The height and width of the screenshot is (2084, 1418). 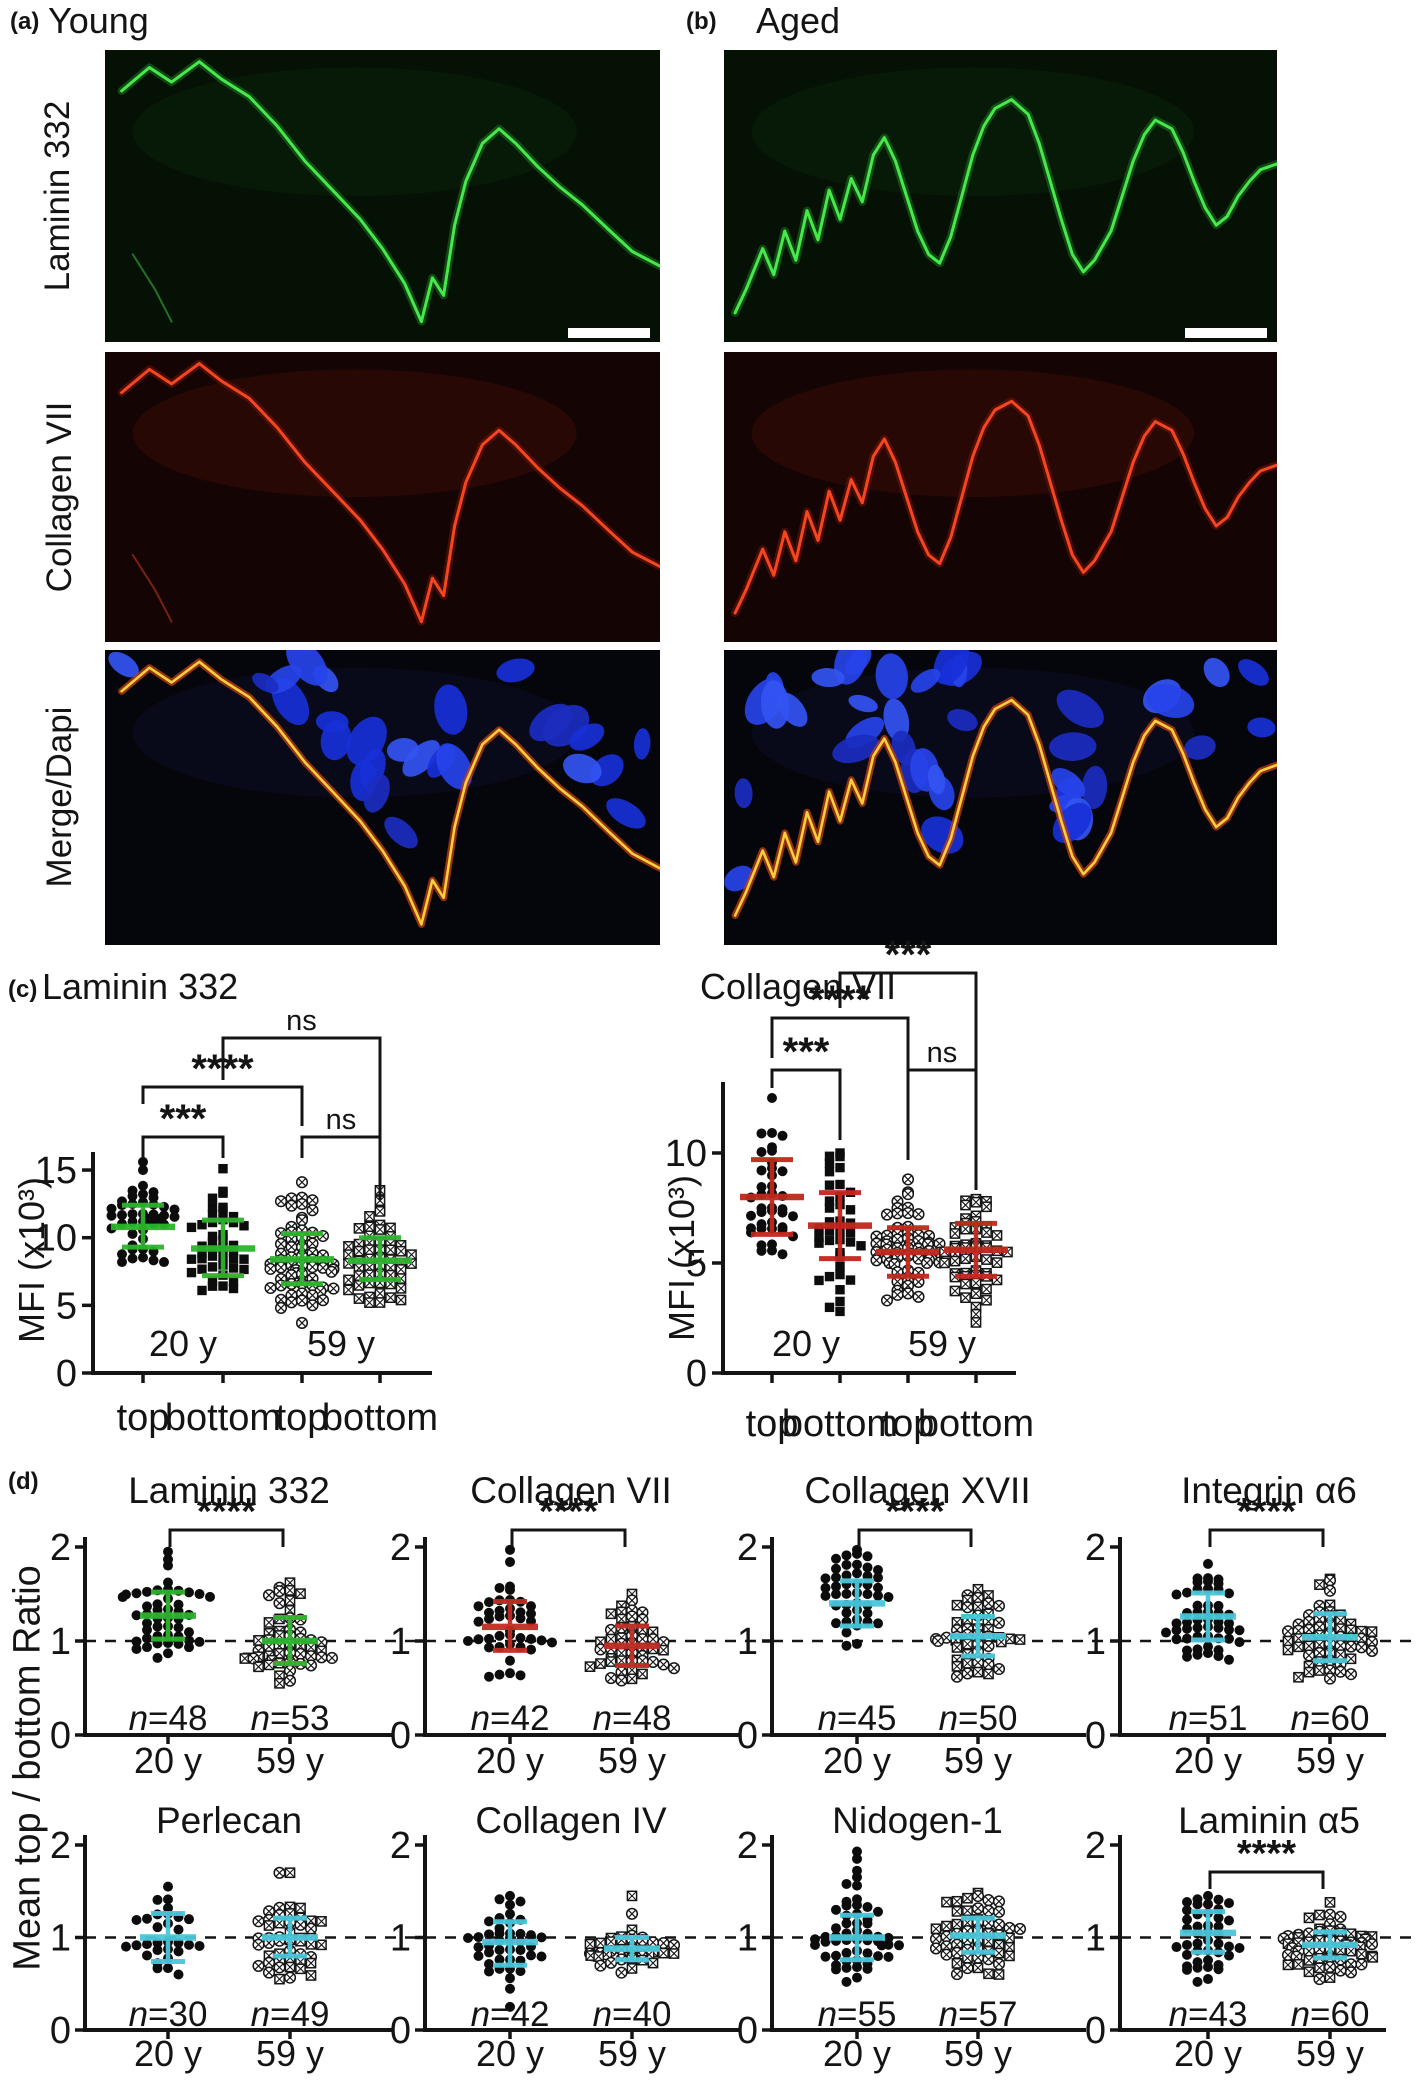 What do you see at coordinates (27, 1768) in the screenshot?
I see `d-y-axis-label: Mean top / bottom Ratio` at bounding box center [27, 1768].